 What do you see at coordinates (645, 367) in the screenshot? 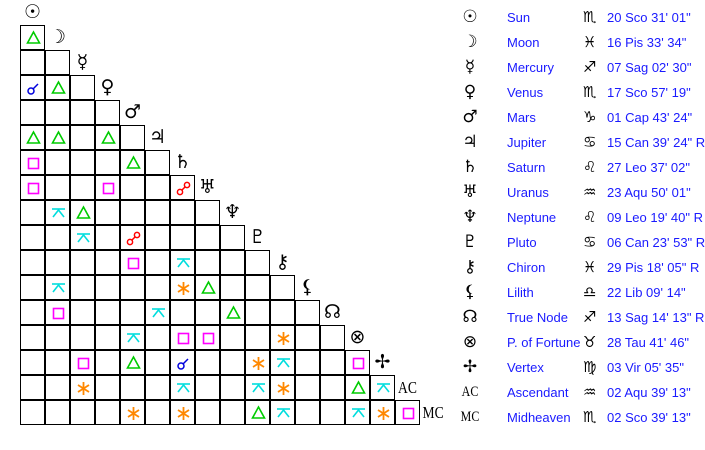
I see `planet-position: 03 Vir 05' 35"` at bounding box center [645, 367].